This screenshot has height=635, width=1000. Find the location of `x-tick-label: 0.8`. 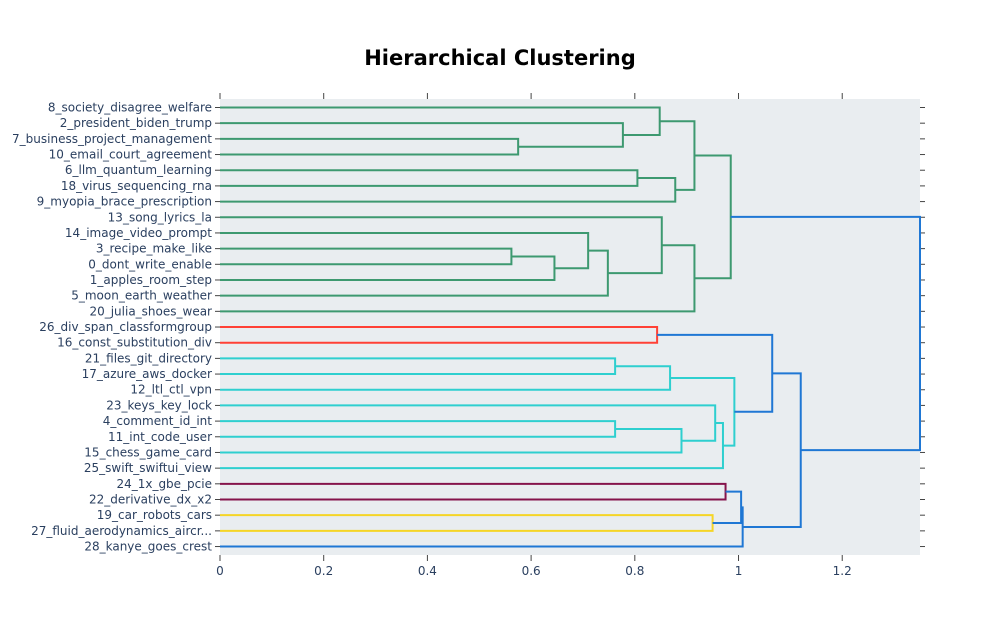

x-tick-label: 0.8 is located at coordinates (634, 571).